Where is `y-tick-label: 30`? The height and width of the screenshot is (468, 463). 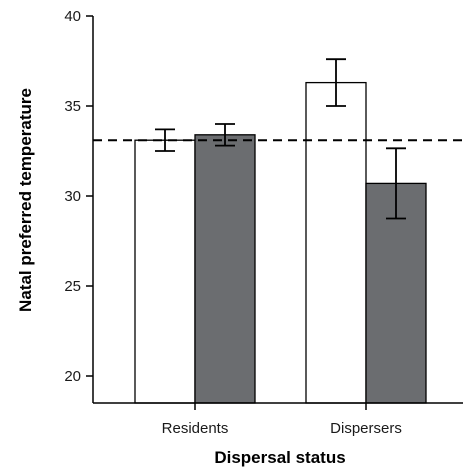
y-tick-label: 30 is located at coordinates (72, 196).